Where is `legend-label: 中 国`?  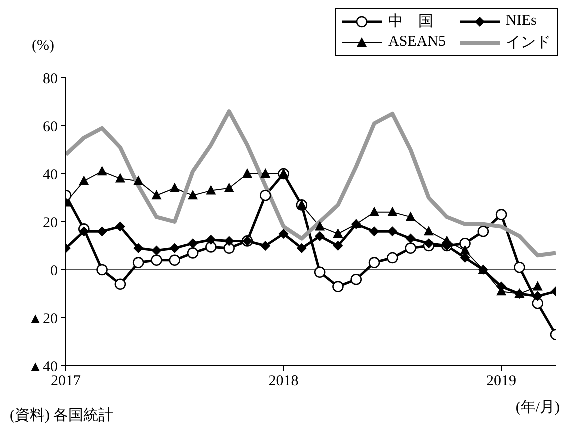 legend-label: 中 国 is located at coordinates (411, 21).